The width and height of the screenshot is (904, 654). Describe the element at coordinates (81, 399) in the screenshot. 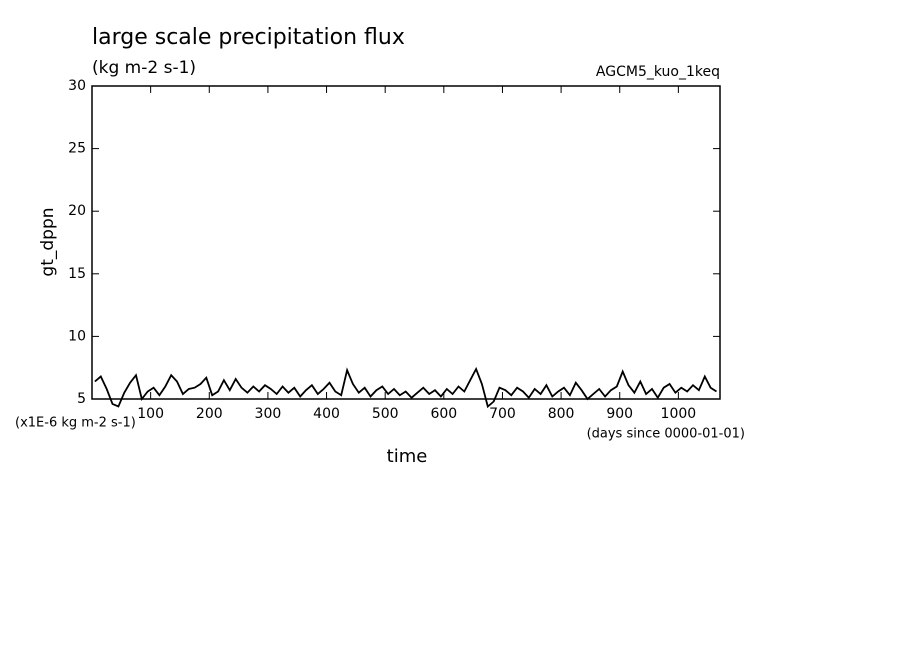

I see `y-tick-label: 5` at that location.